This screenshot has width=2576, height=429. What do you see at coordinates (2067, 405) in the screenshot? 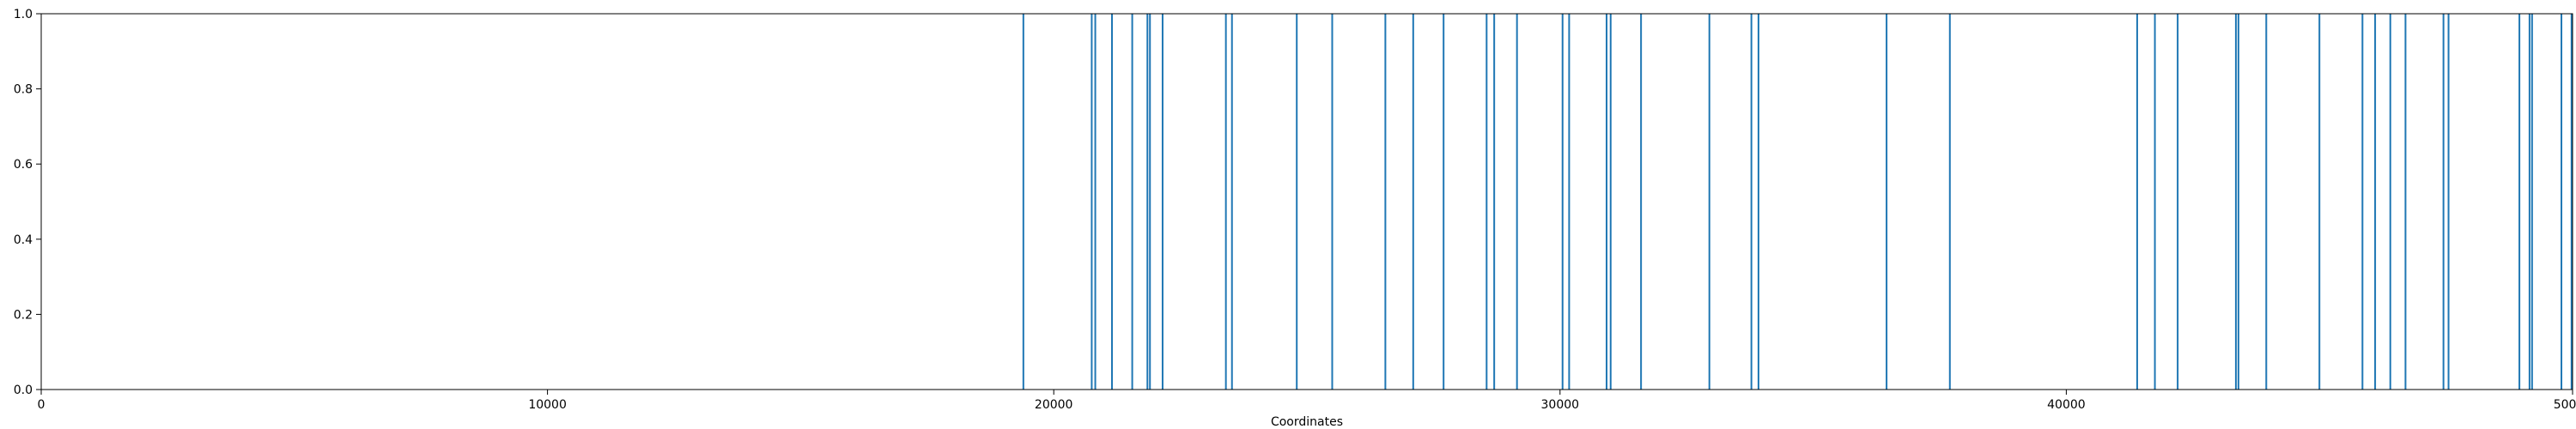
I see `x-tick-label: 40000` at bounding box center [2067, 405].